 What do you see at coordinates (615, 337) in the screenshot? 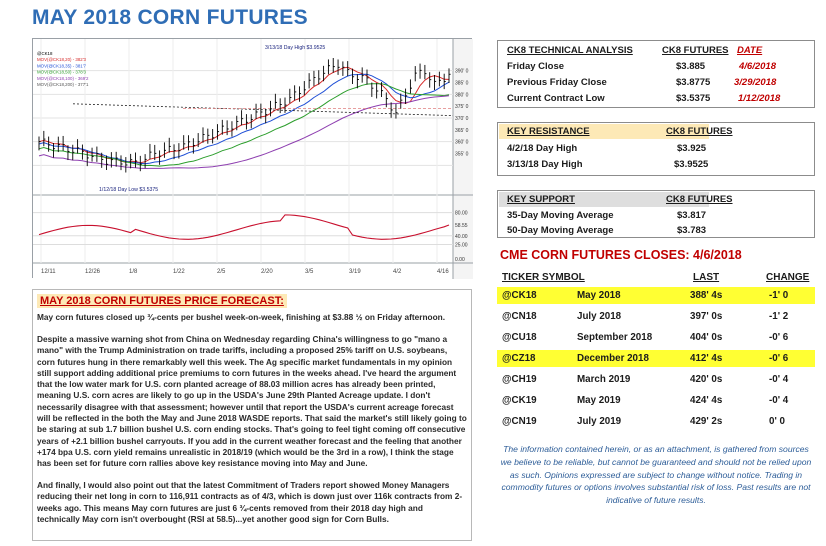
I see `cme-month: September 2018` at bounding box center [615, 337].